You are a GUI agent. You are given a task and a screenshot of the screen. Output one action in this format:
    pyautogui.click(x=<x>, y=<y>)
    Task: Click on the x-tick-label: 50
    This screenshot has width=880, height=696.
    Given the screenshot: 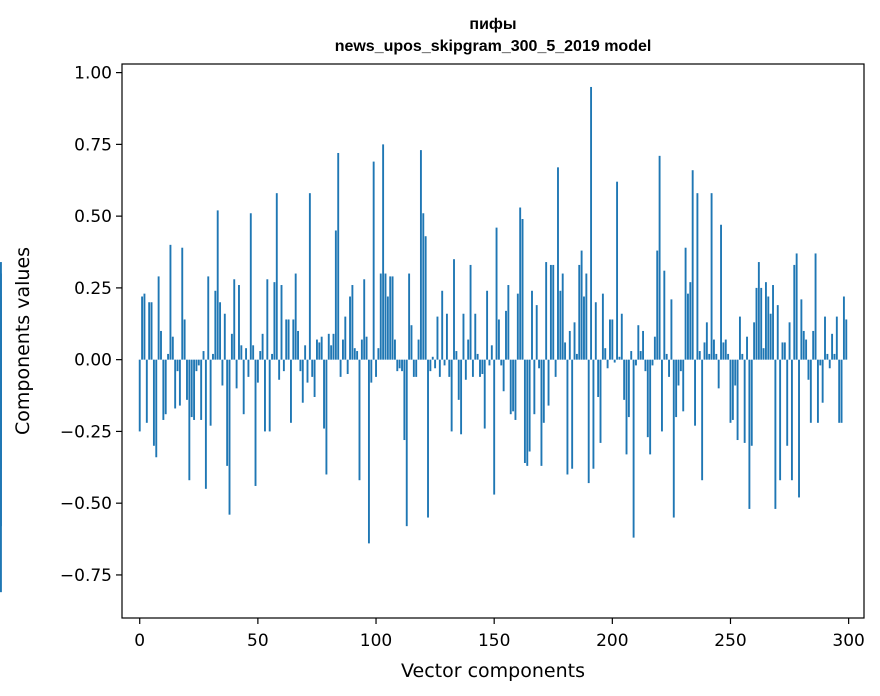 What is the action you would take?
    pyautogui.click(x=258, y=641)
    